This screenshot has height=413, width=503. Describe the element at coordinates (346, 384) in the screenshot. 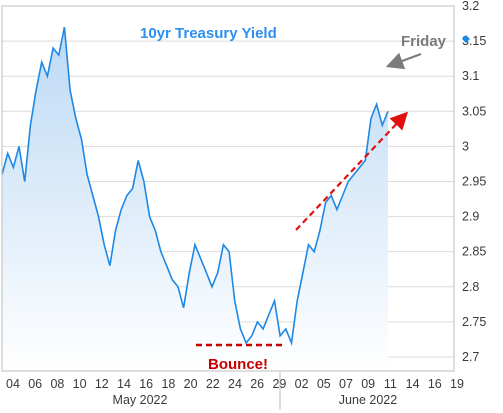

I see `x-tick-label: 07` at that location.